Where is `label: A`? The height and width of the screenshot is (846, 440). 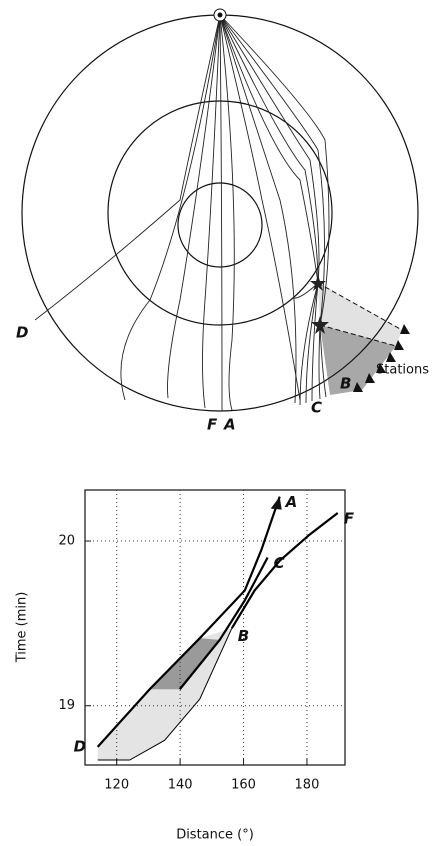
label: A is located at coordinates (229, 425).